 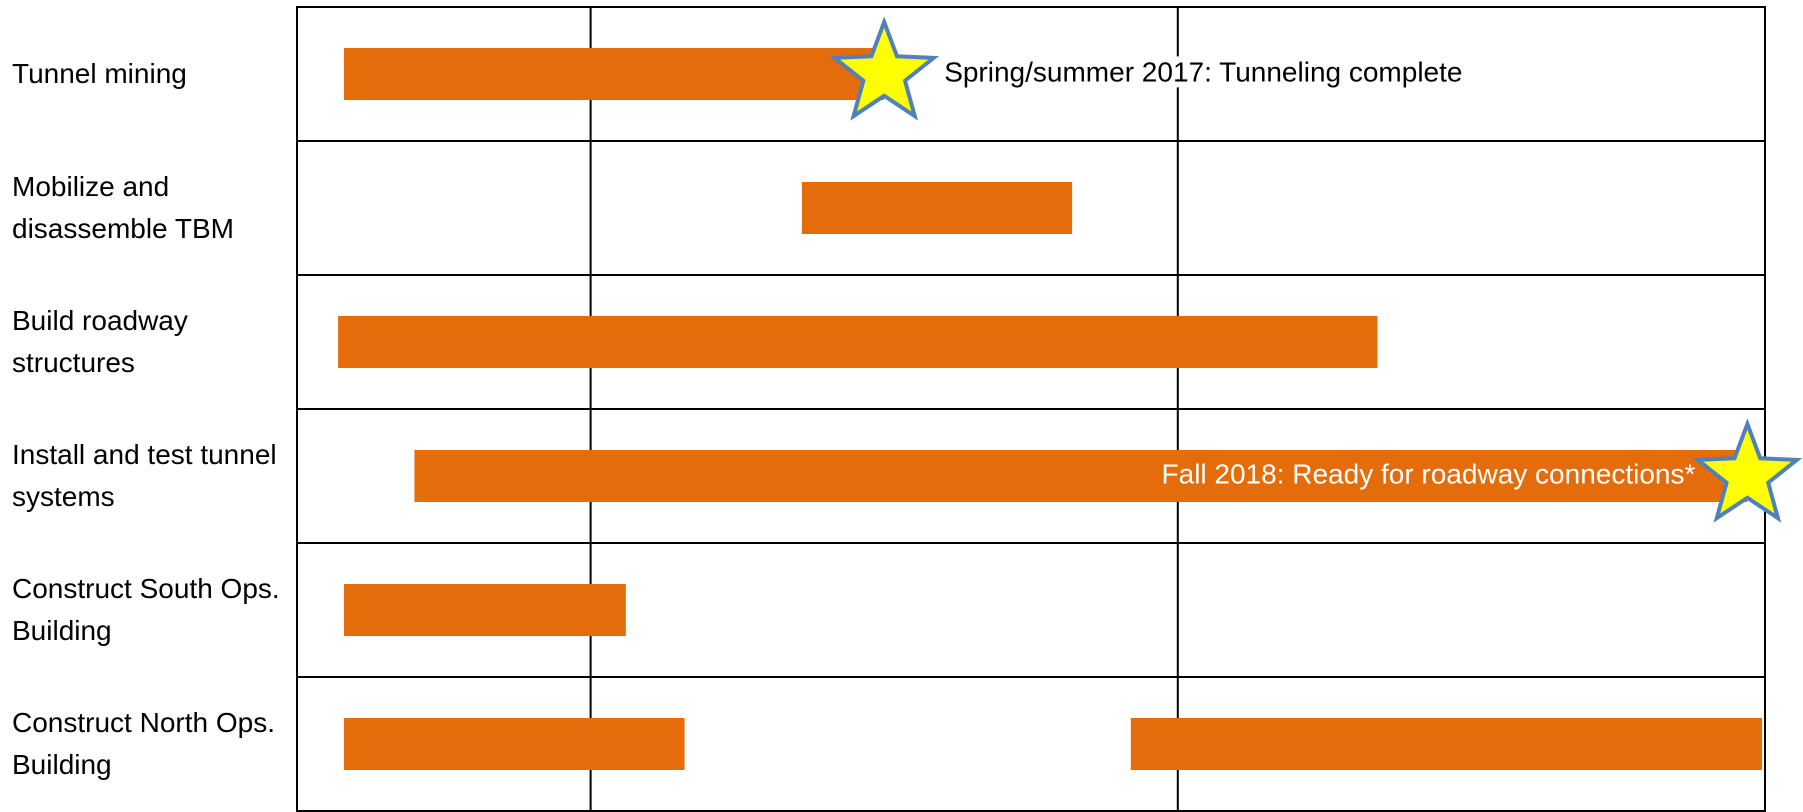 I want to click on task-label: Mobilize and disassemble TBM, so click(x=123, y=207).